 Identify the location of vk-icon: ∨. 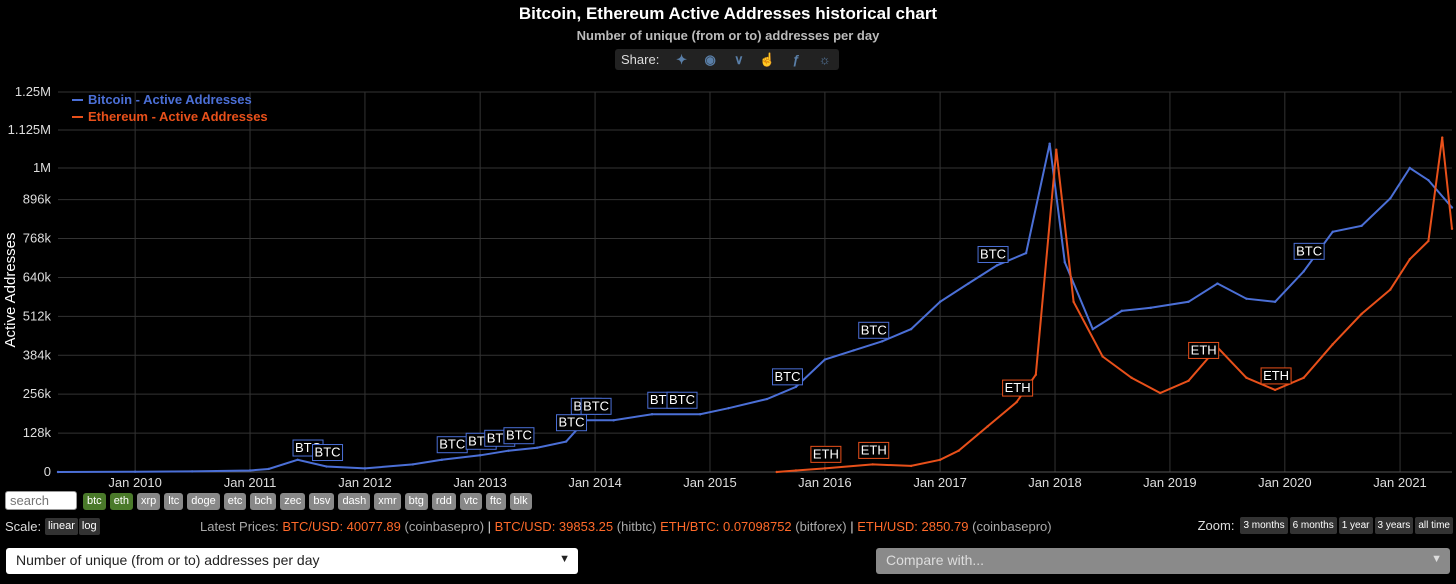
(739, 59).